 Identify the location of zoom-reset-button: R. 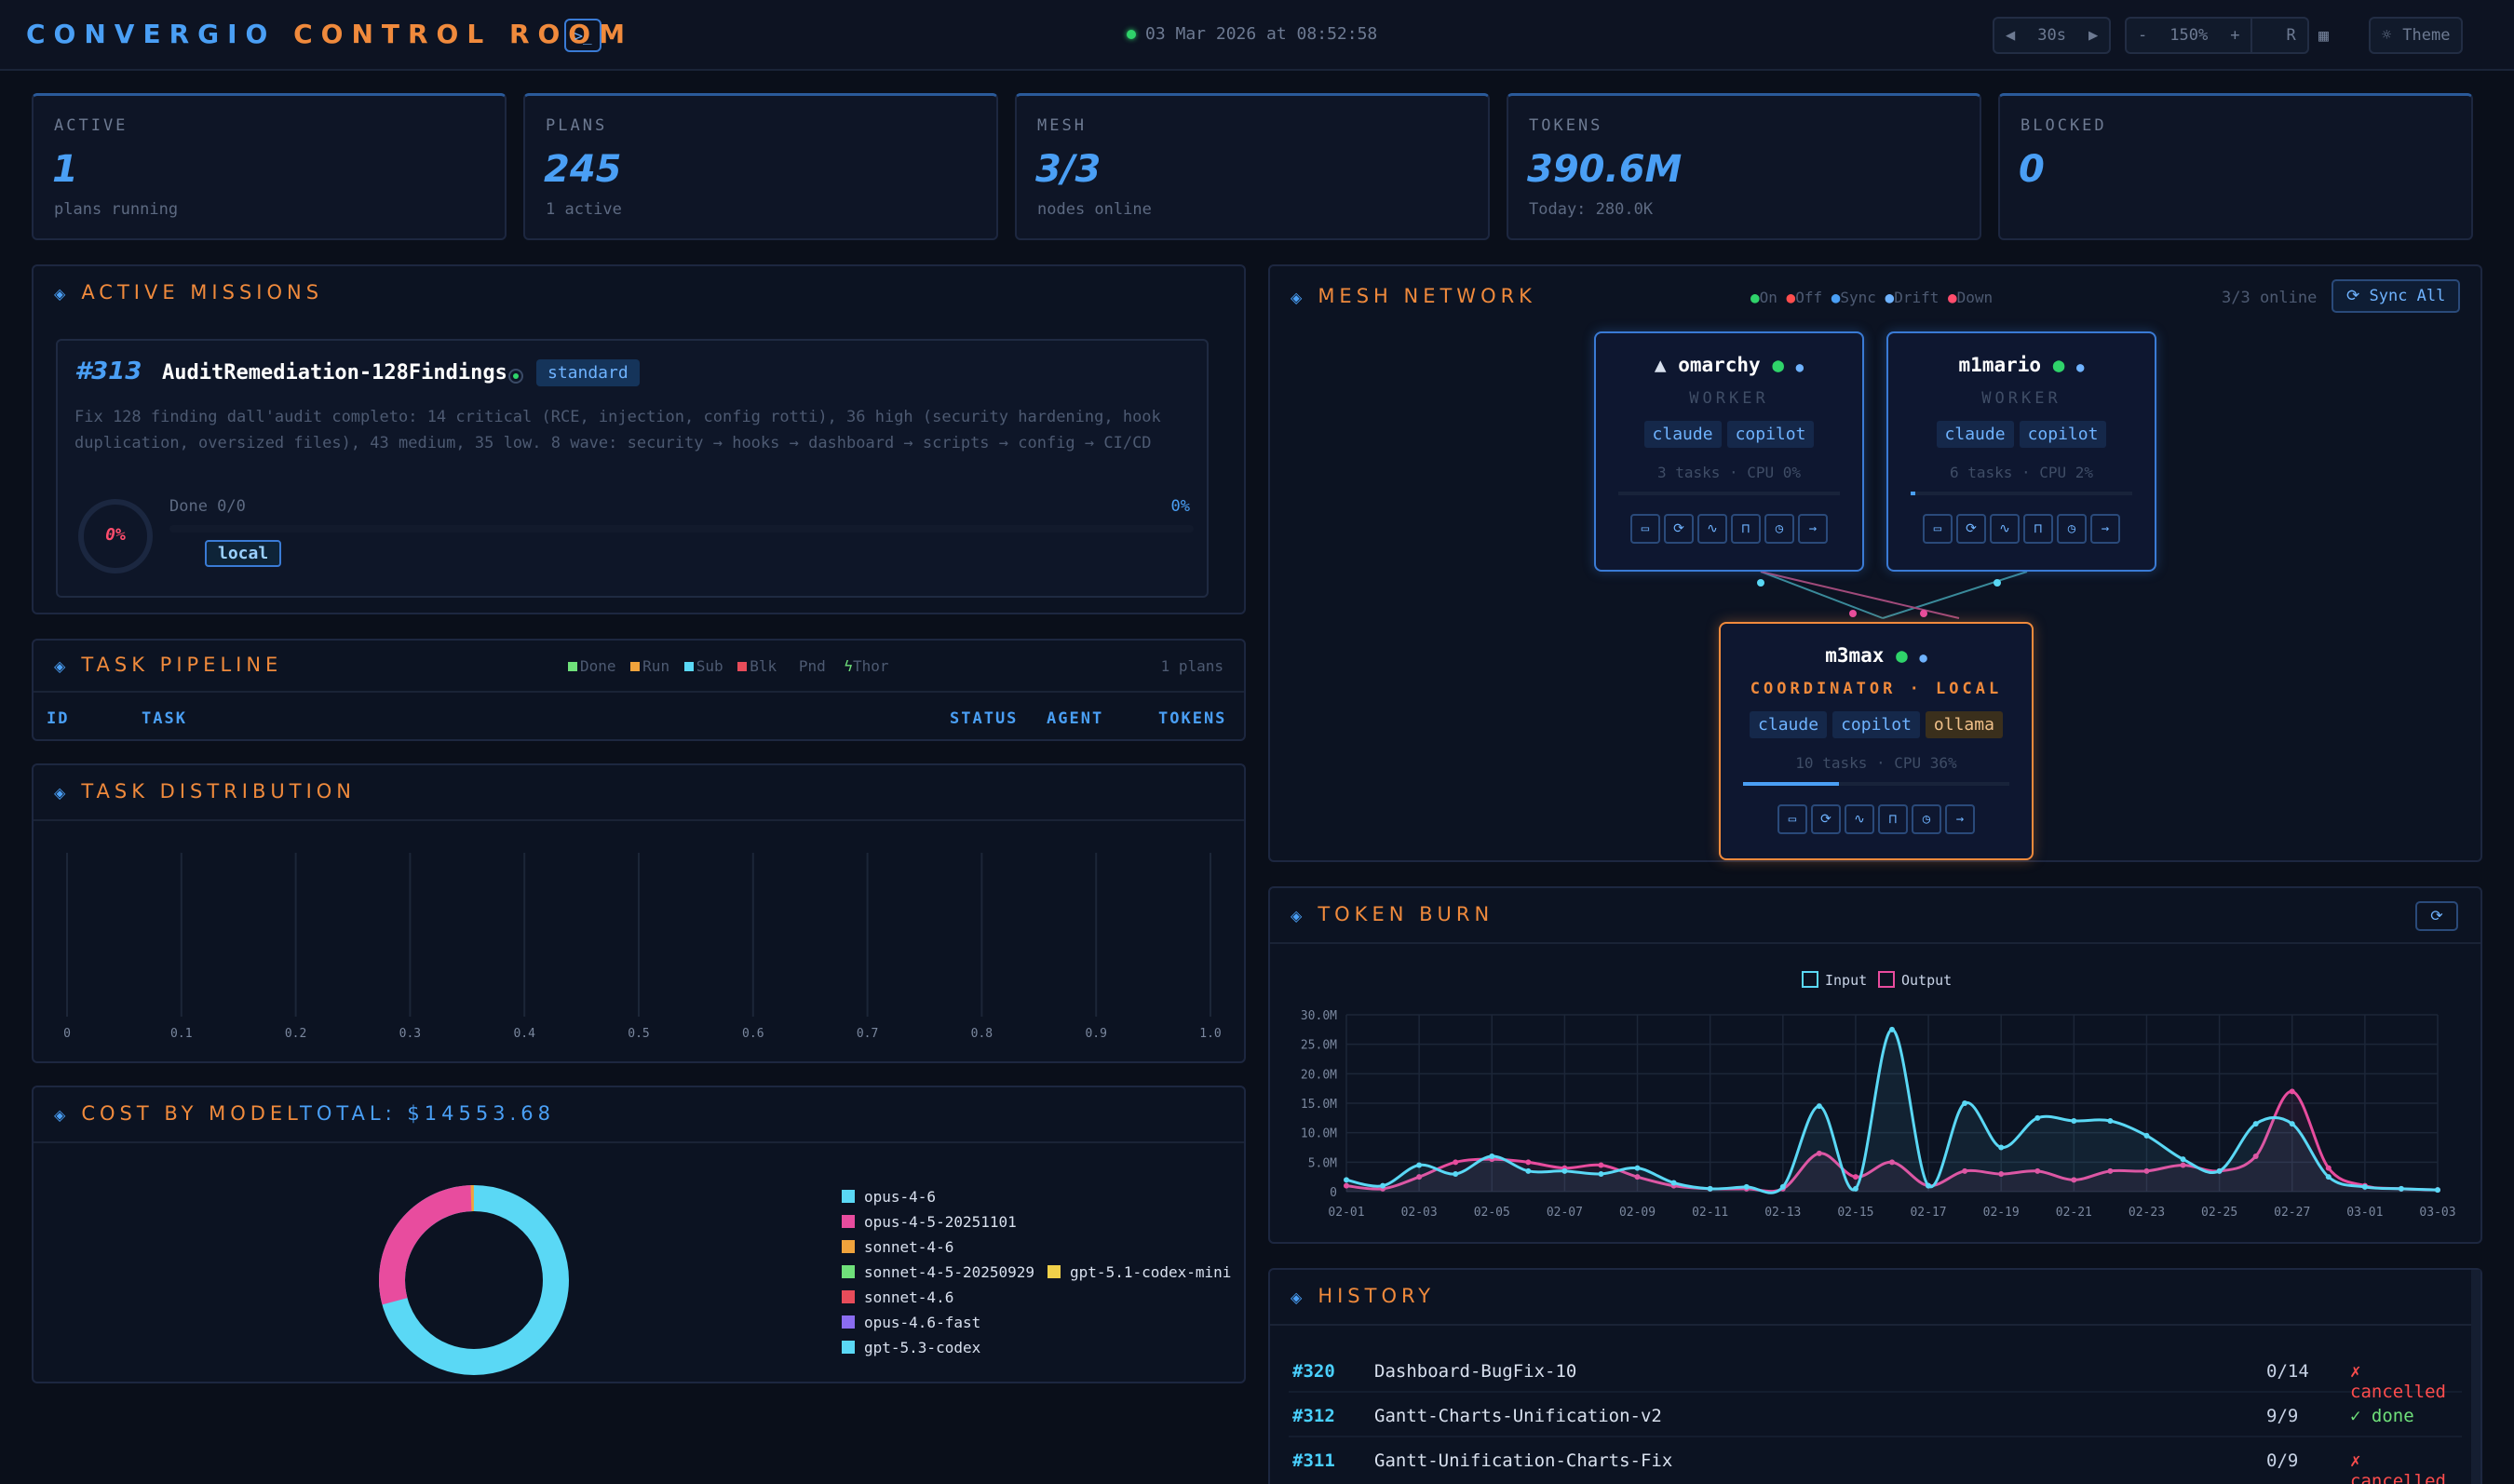
(2291, 35).